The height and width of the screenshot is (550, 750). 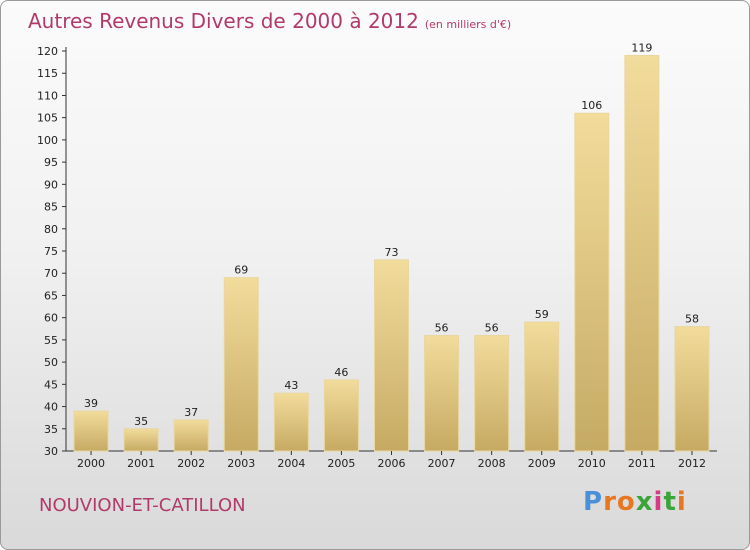 What do you see at coordinates (51, 407) in the screenshot?
I see `y-tick-label: 40` at bounding box center [51, 407].